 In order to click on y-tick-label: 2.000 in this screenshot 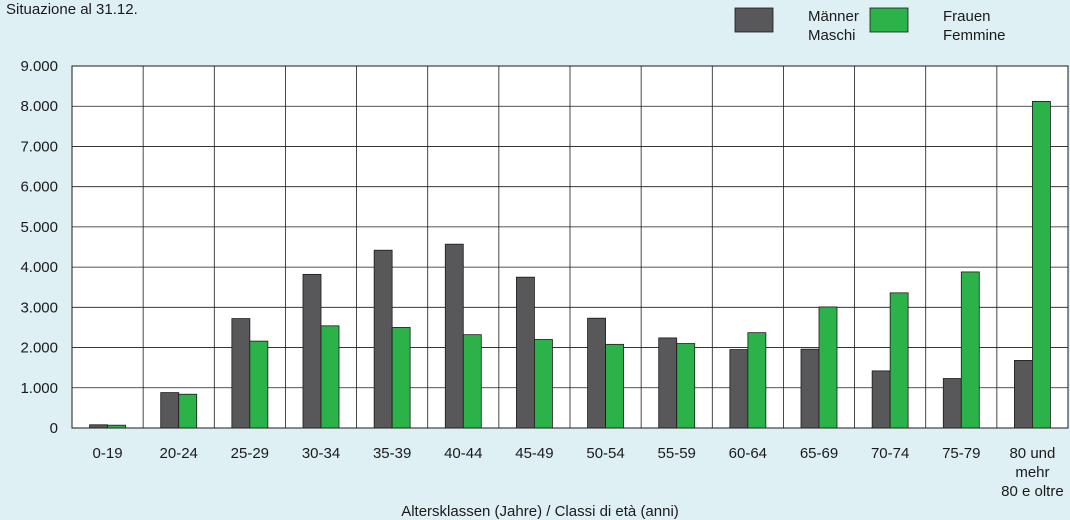, I will do `click(39, 348)`.